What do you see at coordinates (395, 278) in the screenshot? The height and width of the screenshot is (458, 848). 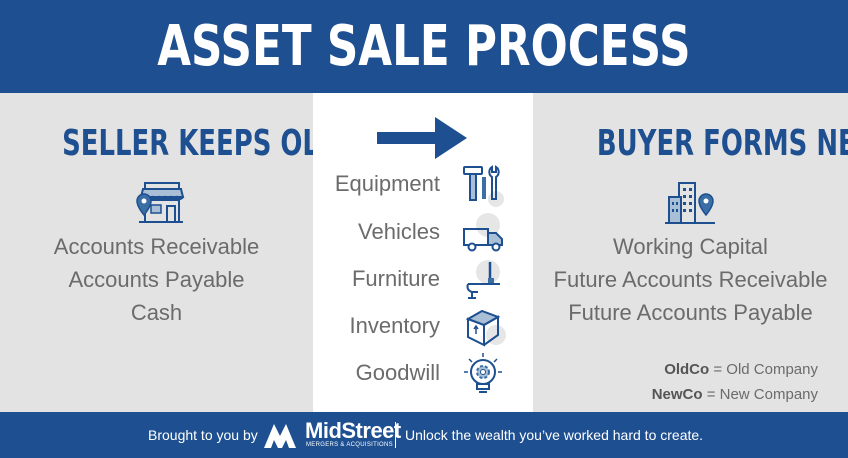 I see `asset-label: Furniture` at bounding box center [395, 278].